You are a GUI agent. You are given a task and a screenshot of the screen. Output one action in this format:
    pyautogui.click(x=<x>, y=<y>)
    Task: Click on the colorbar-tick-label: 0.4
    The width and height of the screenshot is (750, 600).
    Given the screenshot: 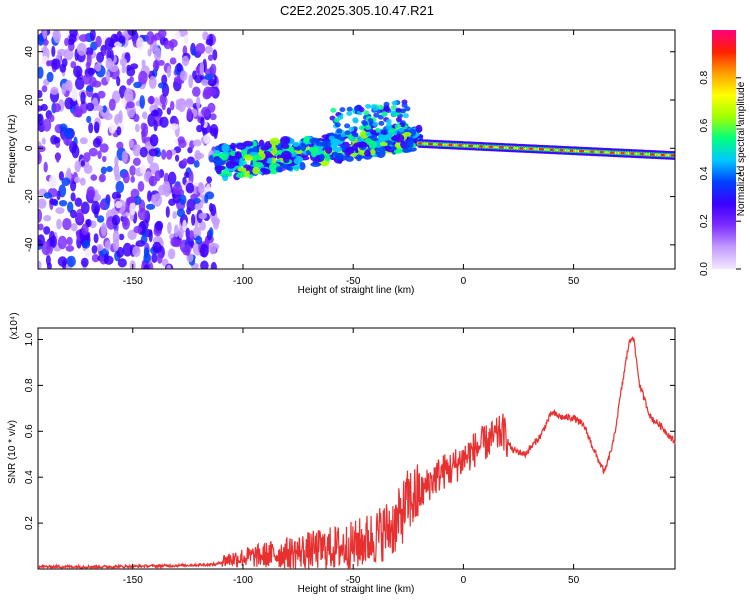 What is the action you would take?
    pyautogui.click(x=704, y=173)
    